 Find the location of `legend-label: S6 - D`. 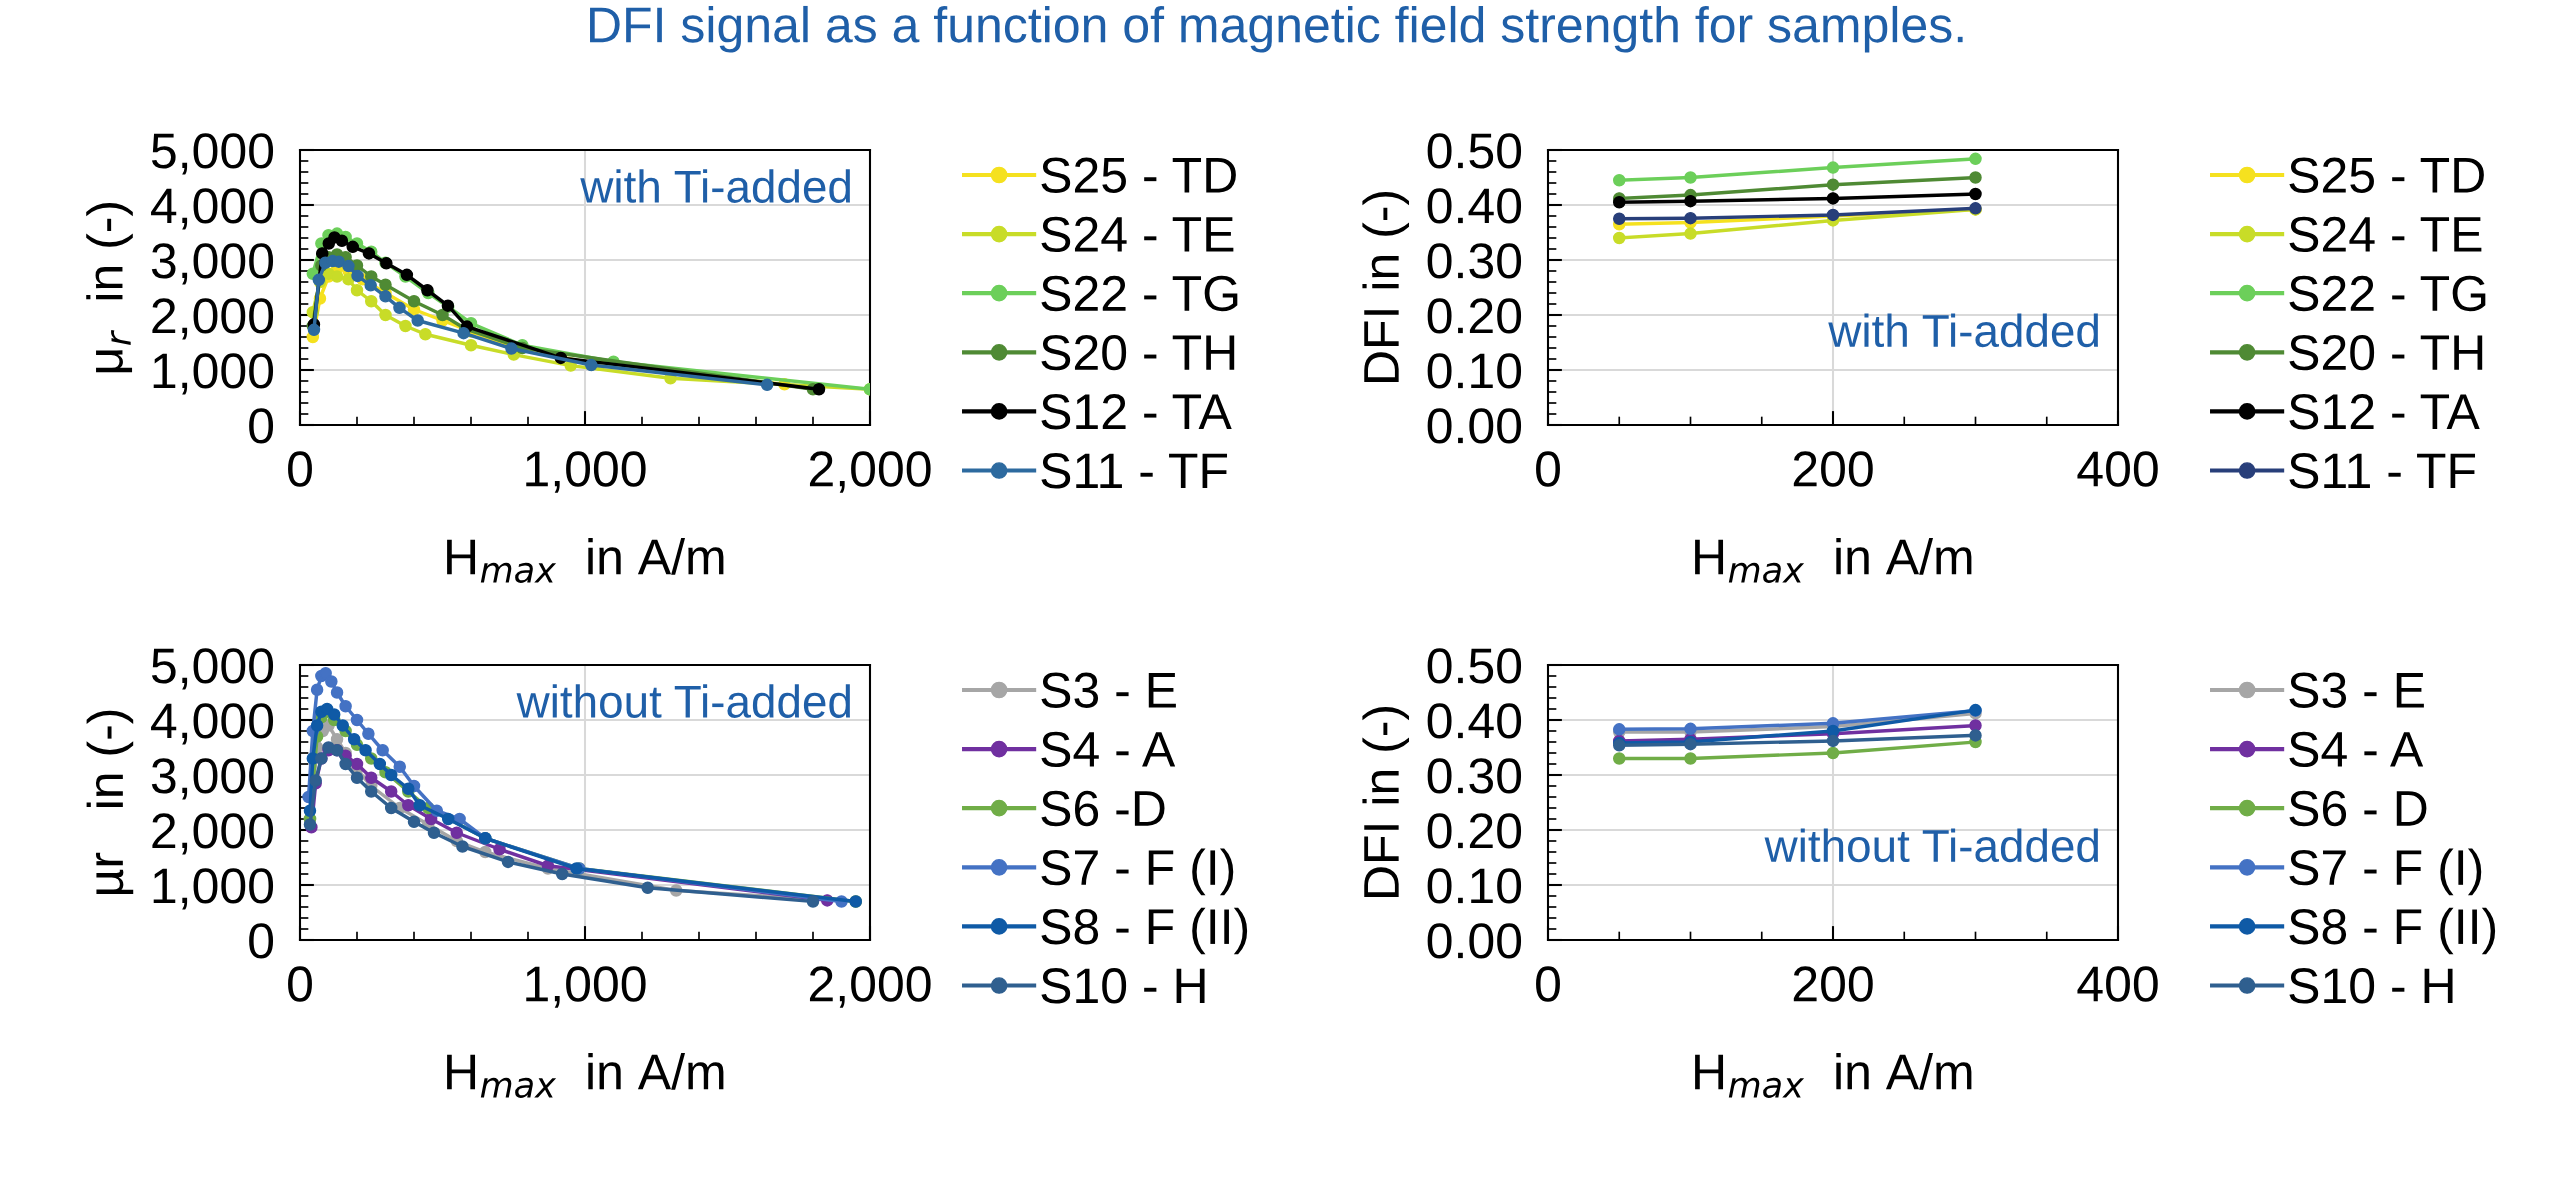

legend-label: S6 - D is located at coordinates (2358, 808).